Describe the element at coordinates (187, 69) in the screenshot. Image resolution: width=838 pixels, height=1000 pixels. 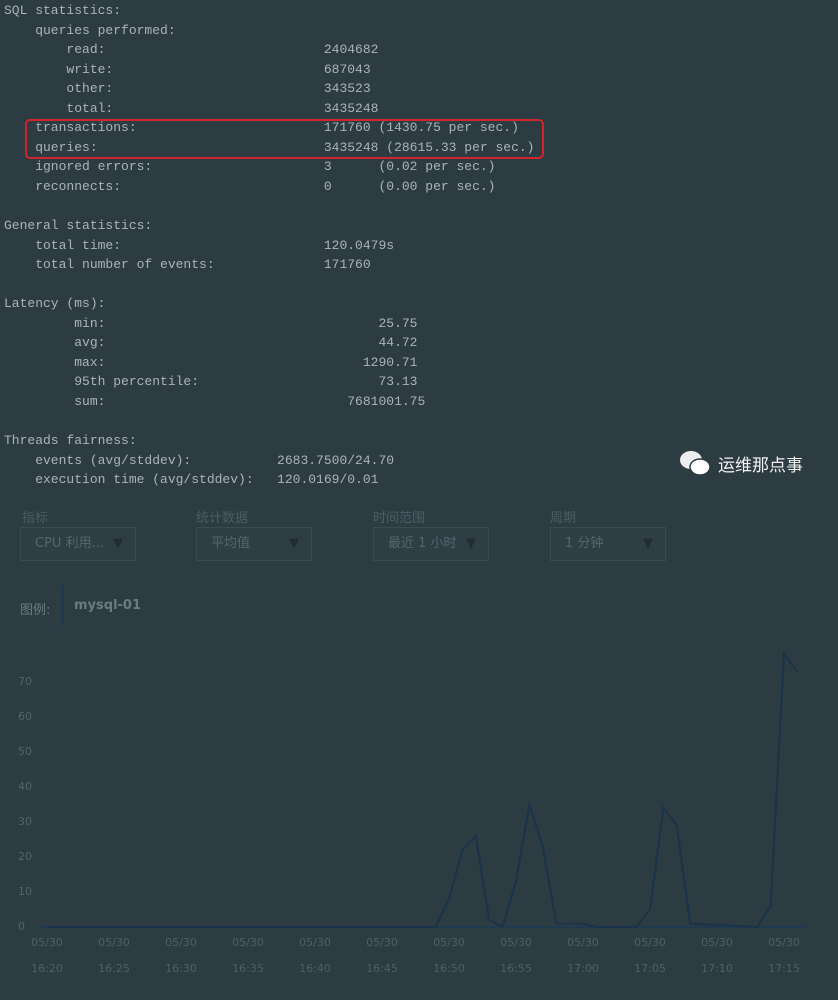
I see `terminal-line: write: 687043` at that location.